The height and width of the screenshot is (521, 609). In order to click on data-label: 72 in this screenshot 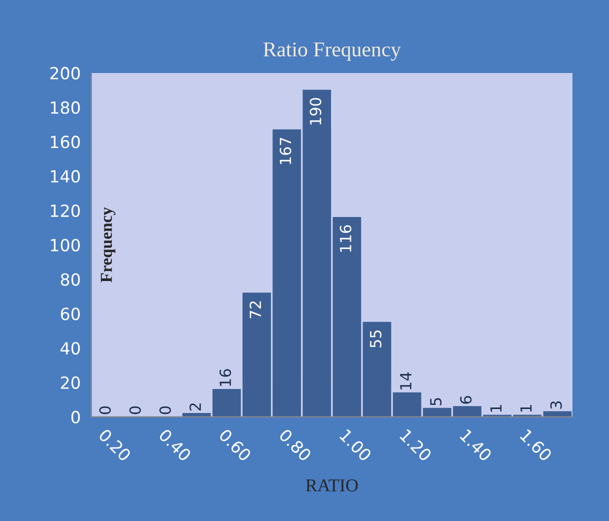, I will do `click(255, 309)`.